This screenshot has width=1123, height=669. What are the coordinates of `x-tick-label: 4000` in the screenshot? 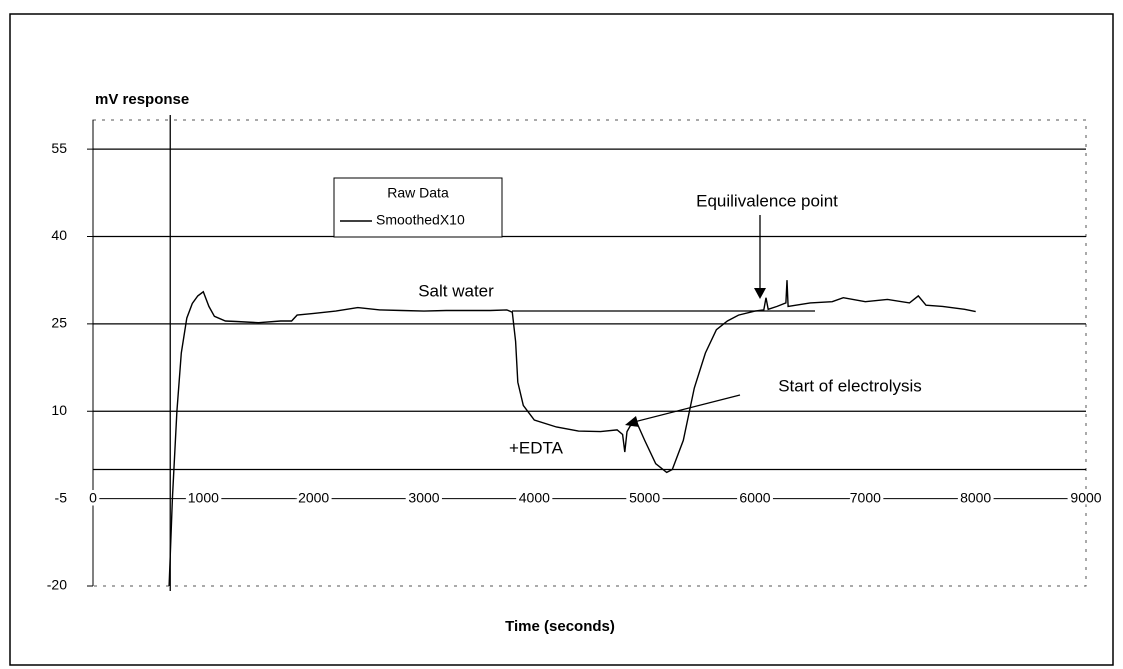 It's located at (534, 497).